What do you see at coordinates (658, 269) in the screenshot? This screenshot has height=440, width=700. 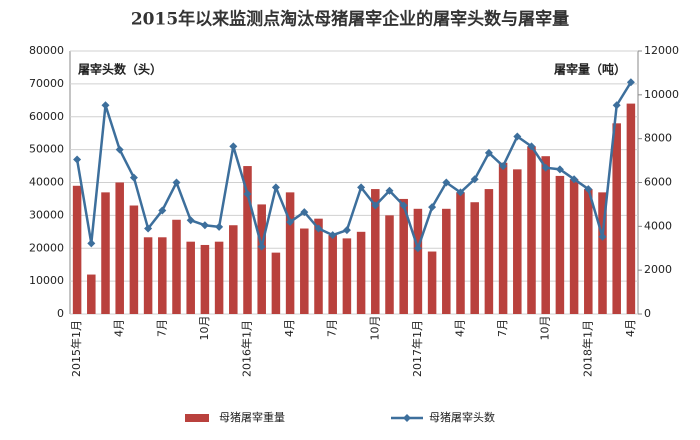 I see `y2-tick-label: 2000` at bounding box center [658, 269].